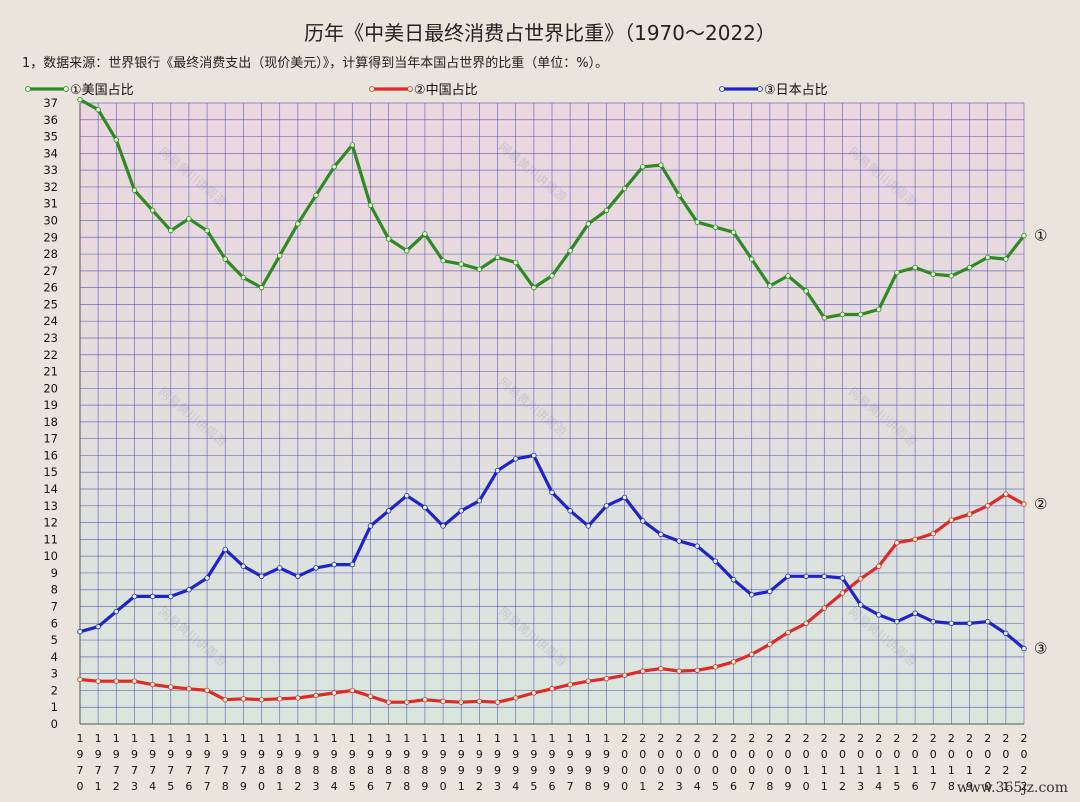  Describe the element at coordinates (1040, 236) in the screenshot. I see `series-end-label-1: ①` at that location.